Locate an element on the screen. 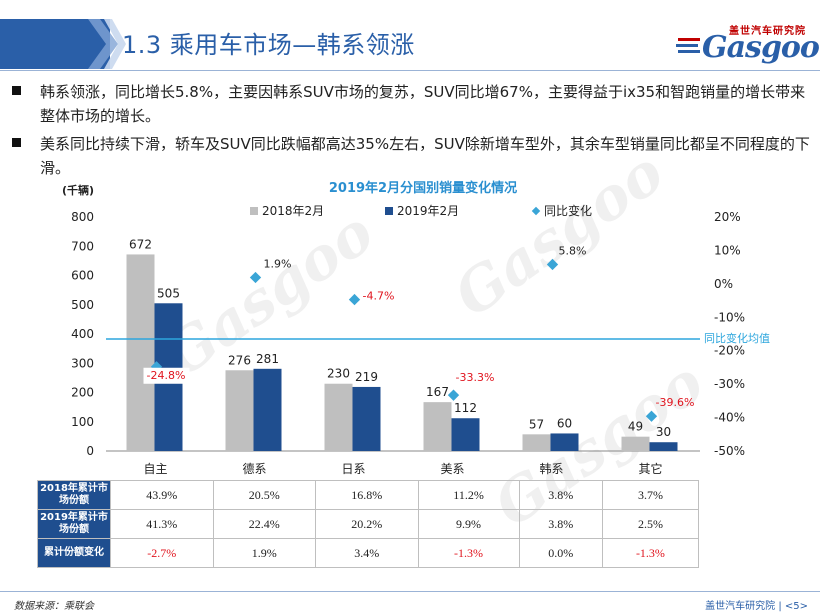 This screenshot has width=820, height=615. table-cell: -1.3% is located at coordinates (468, 553).